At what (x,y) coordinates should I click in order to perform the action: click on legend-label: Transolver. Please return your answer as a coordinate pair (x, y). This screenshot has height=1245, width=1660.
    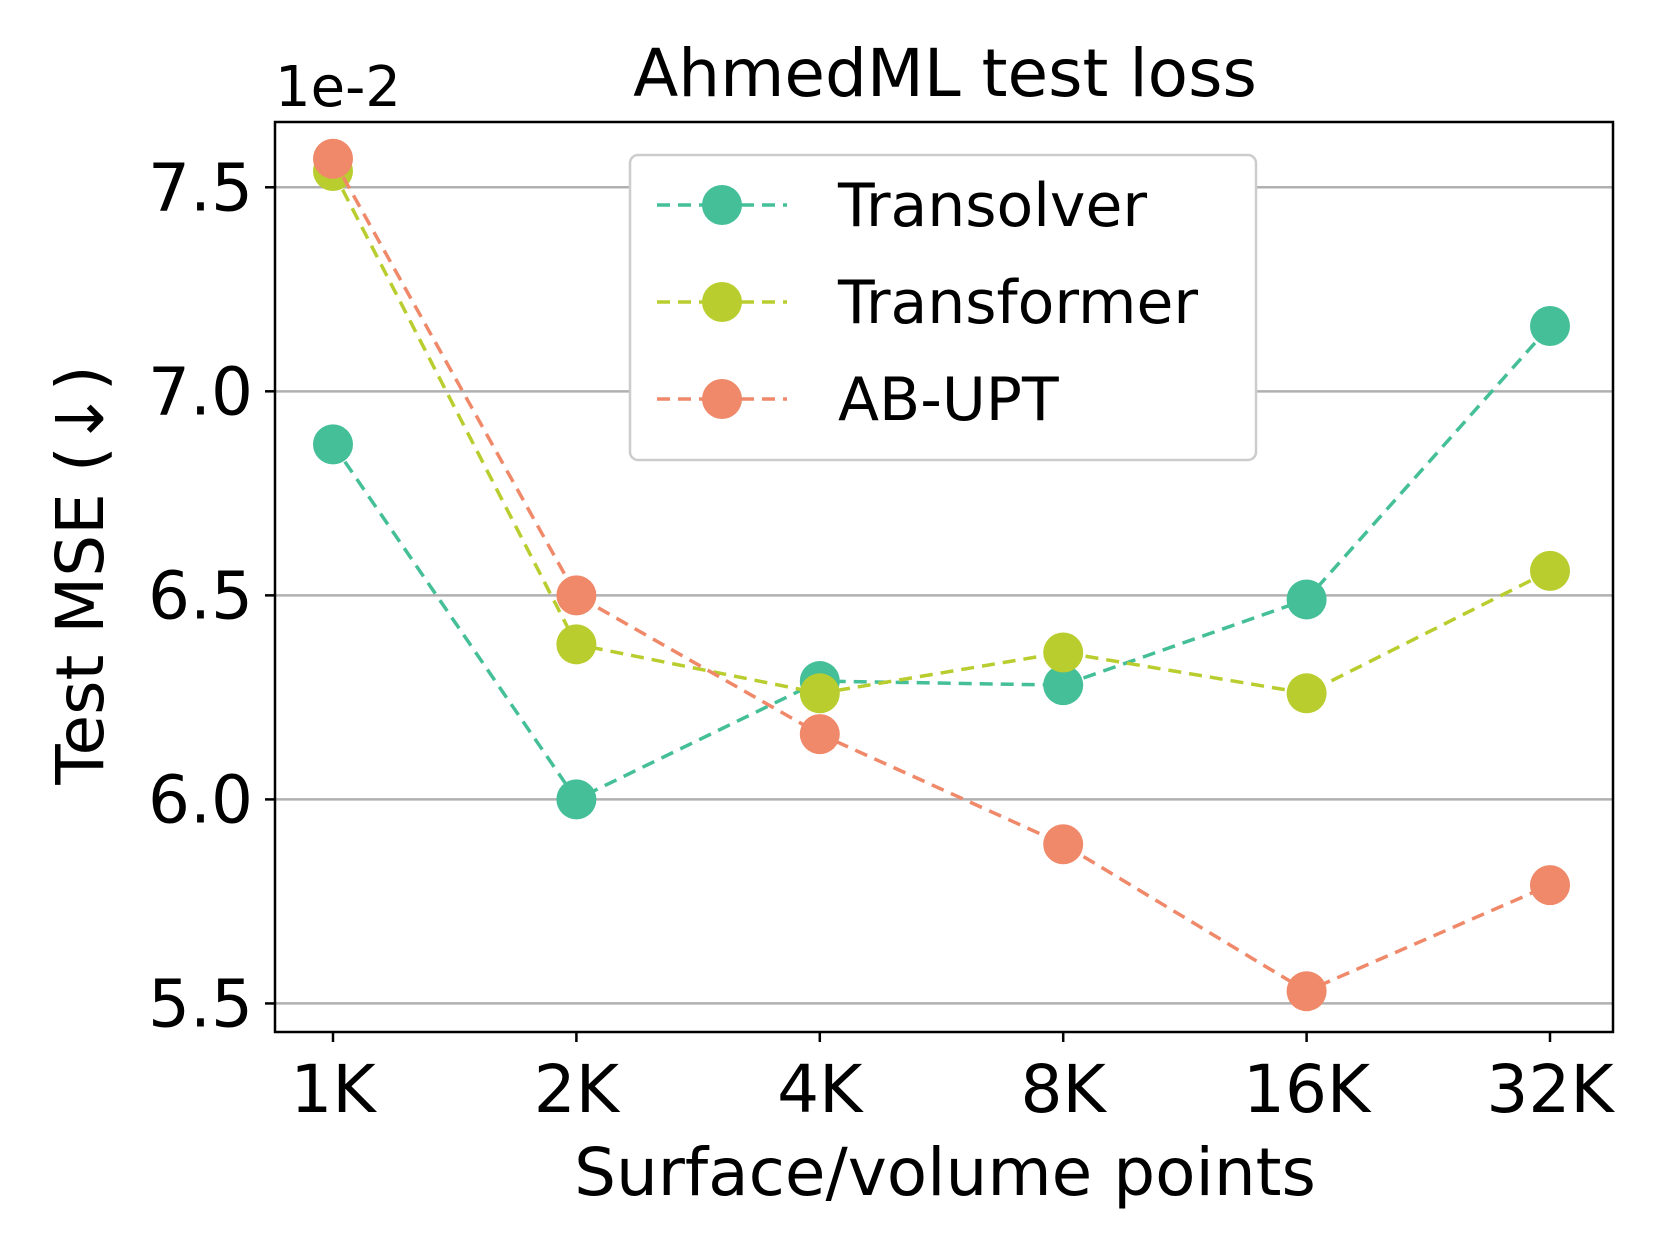
    Looking at the image, I should click on (992, 206).